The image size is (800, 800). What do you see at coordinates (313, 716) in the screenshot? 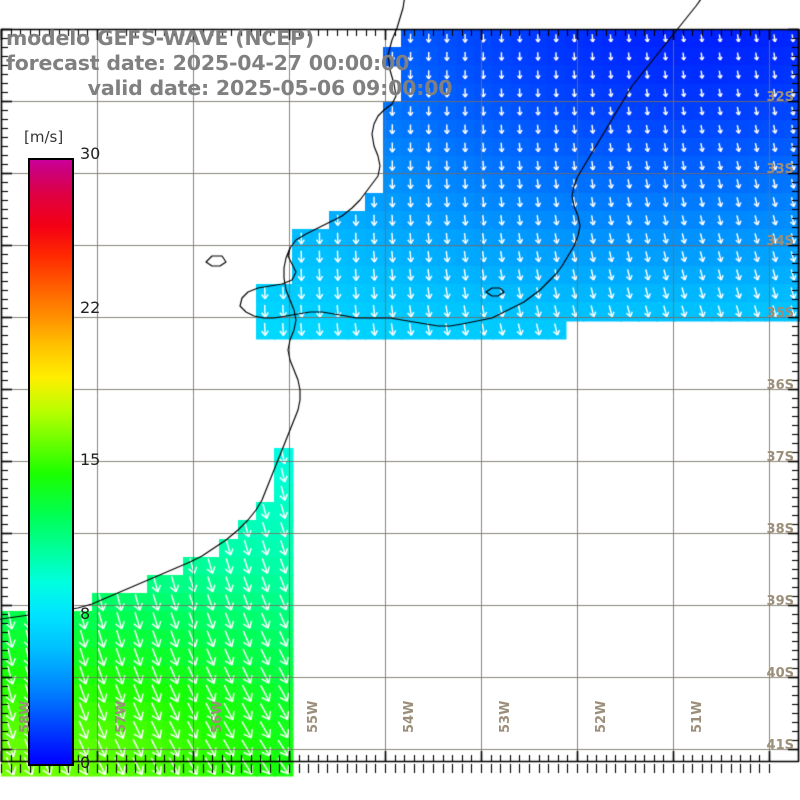
I see `lon-label-55W: 55W` at bounding box center [313, 716].